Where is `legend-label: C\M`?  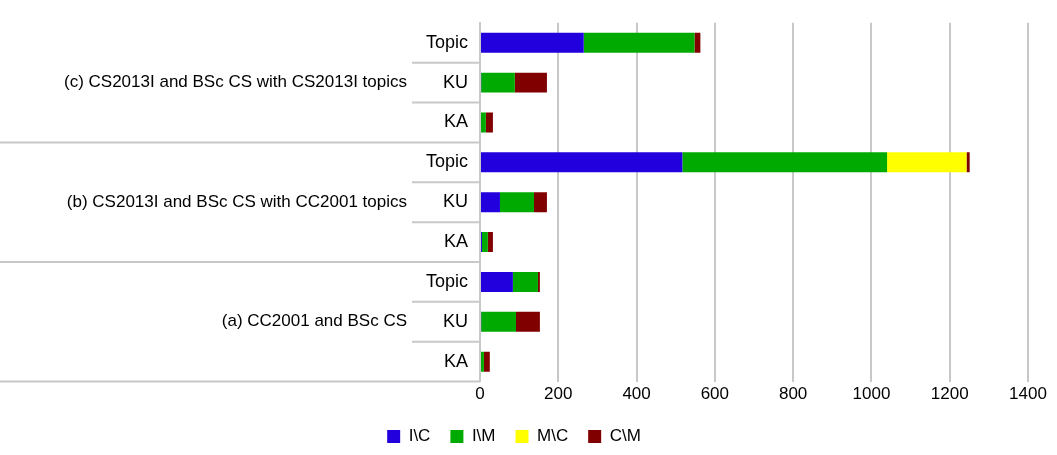
legend-label: C\M is located at coordinates (625, 436).